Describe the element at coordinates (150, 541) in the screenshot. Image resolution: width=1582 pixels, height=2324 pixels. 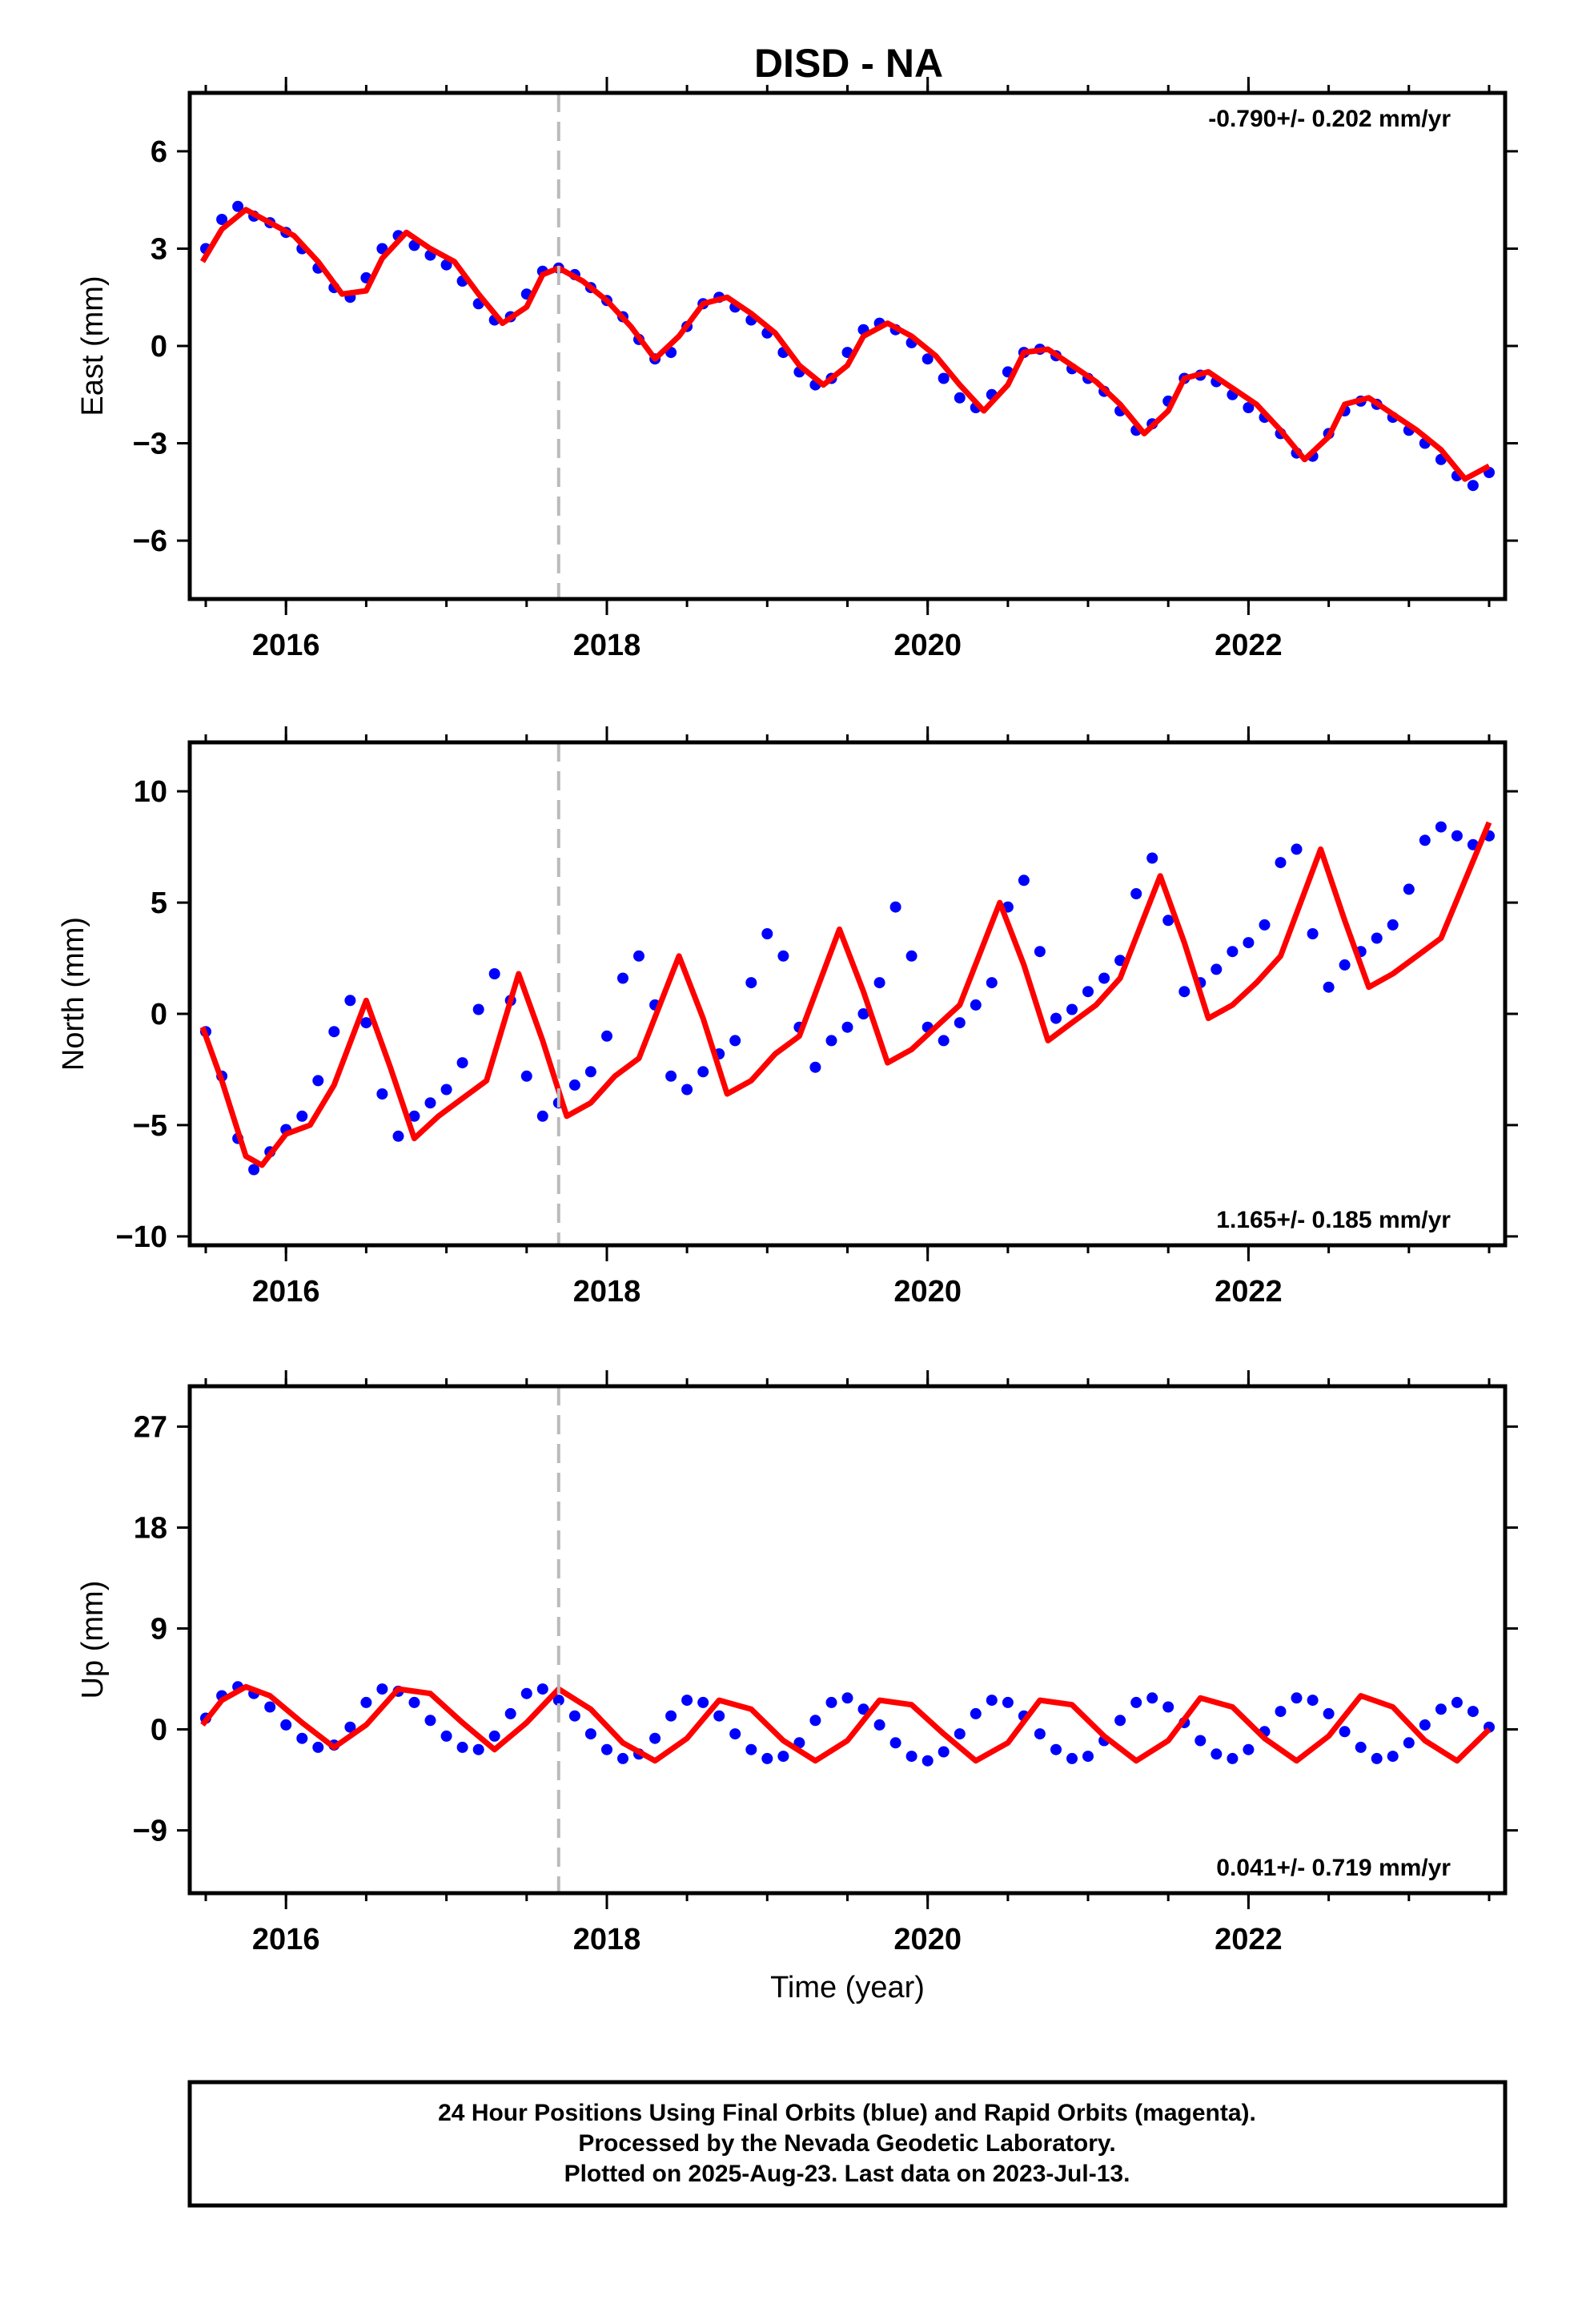
I see `y-tick-label: −6` at that location.